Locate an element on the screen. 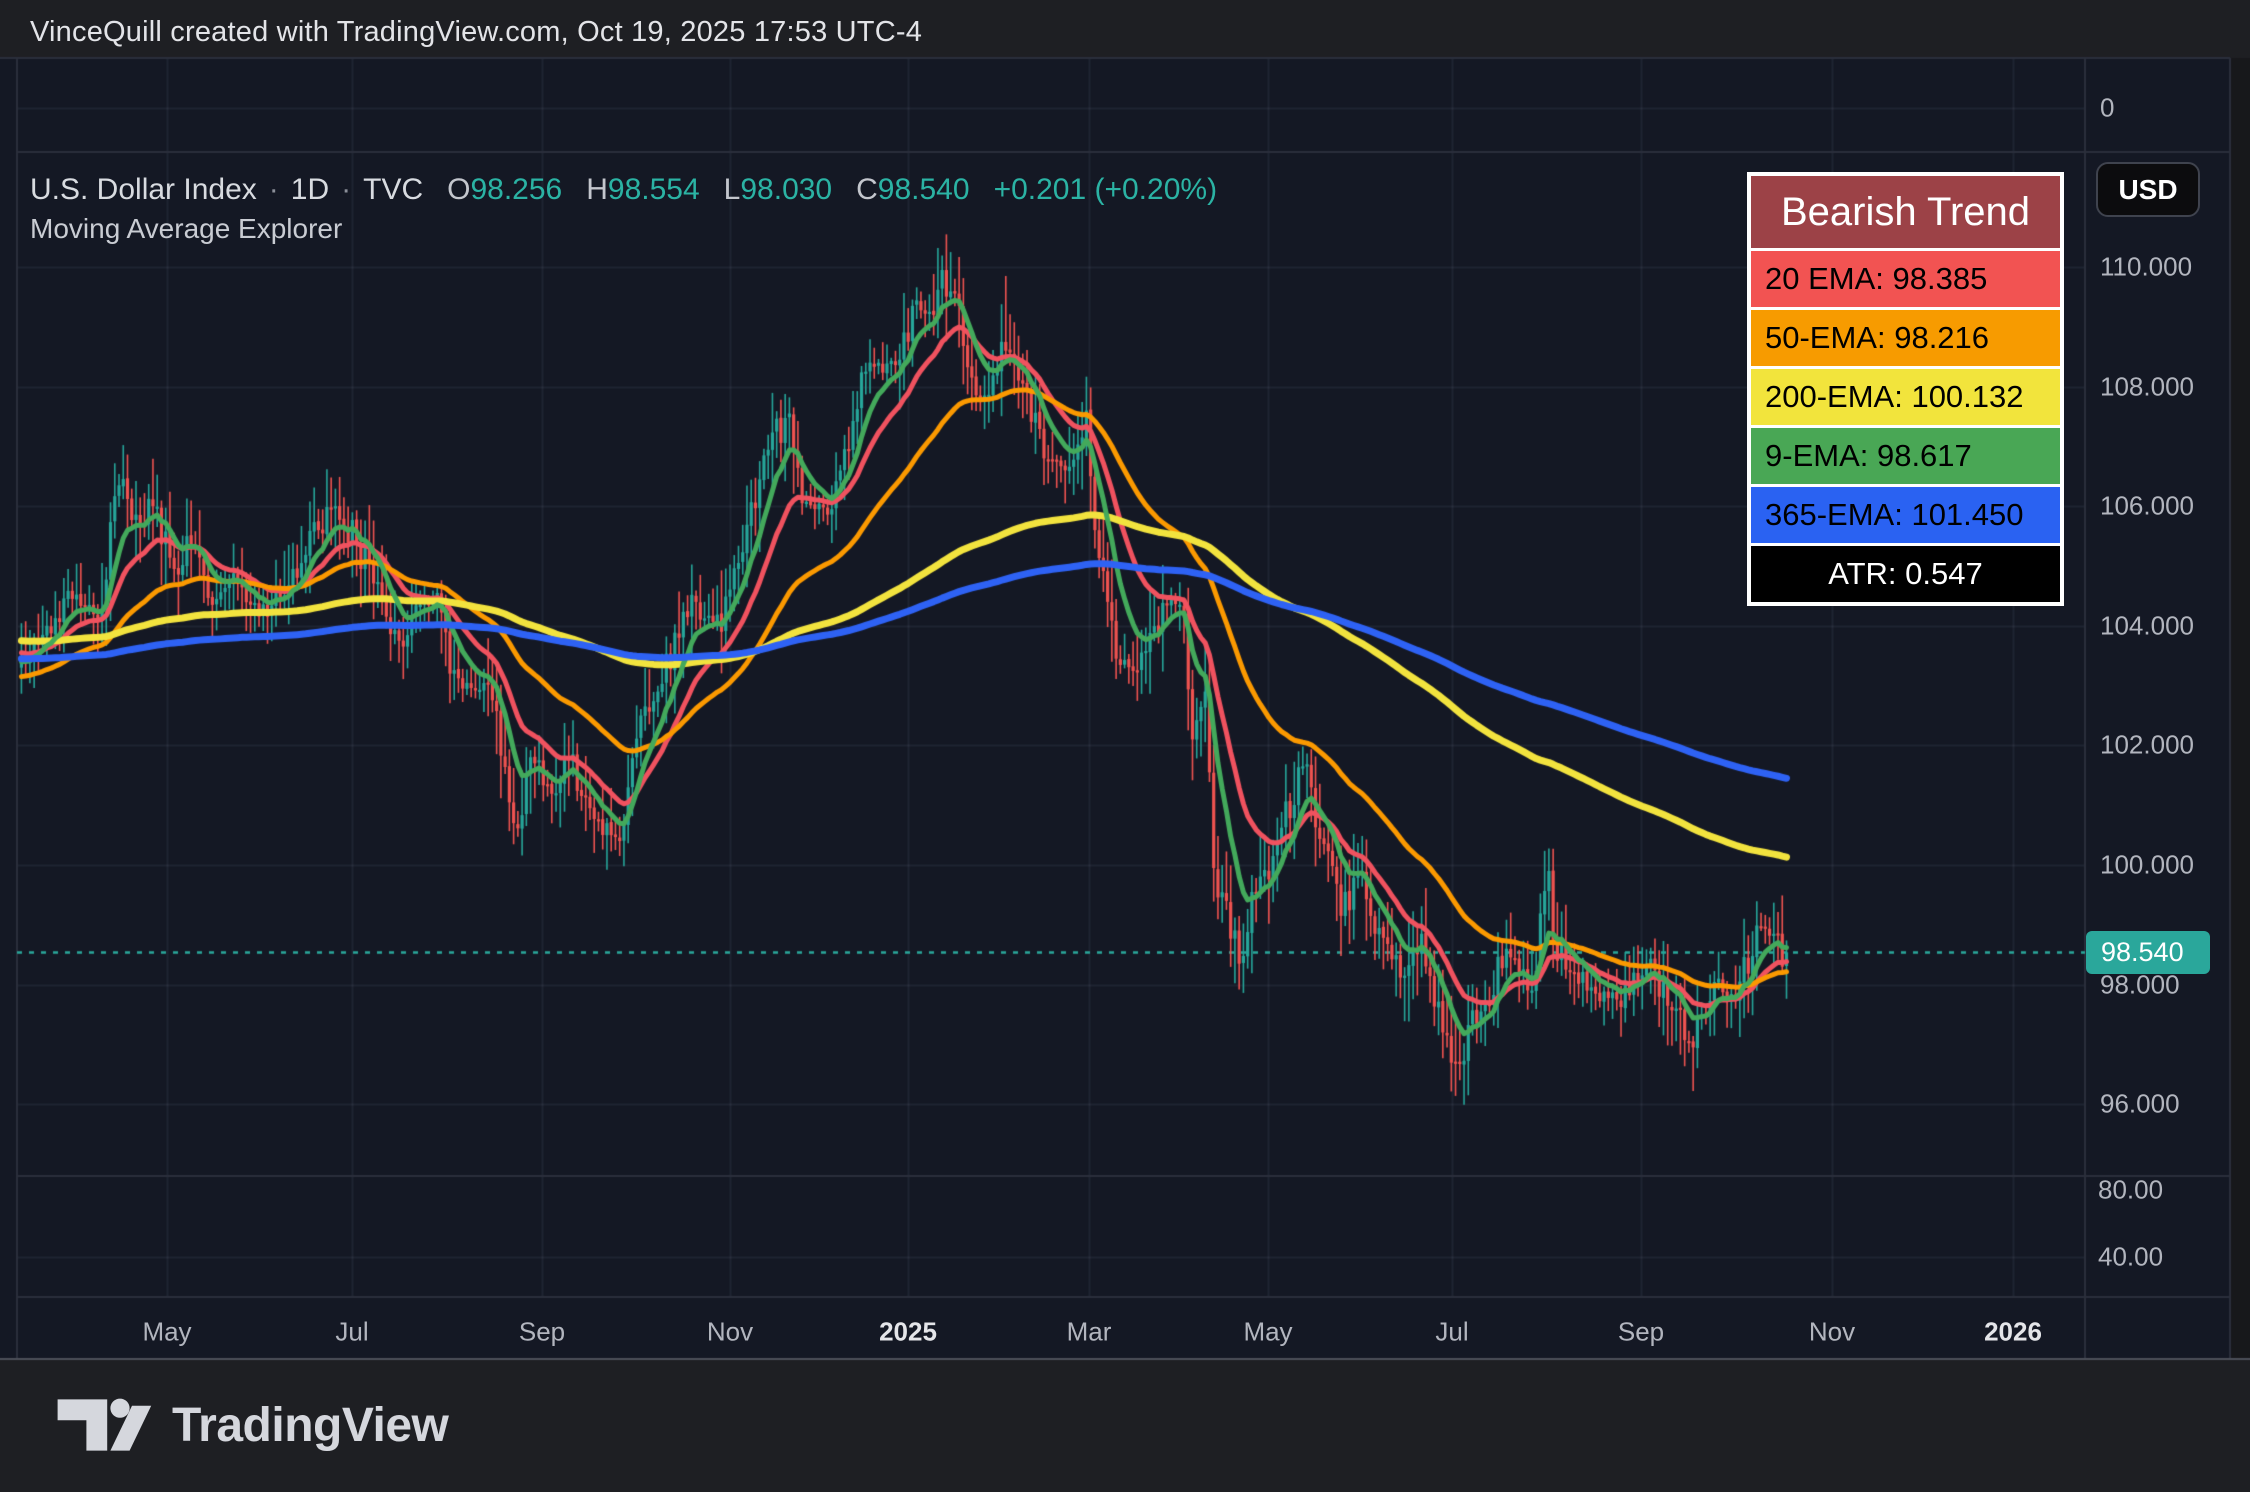  tradingview-logo: TradingView is located at coordinates (252, 1425).